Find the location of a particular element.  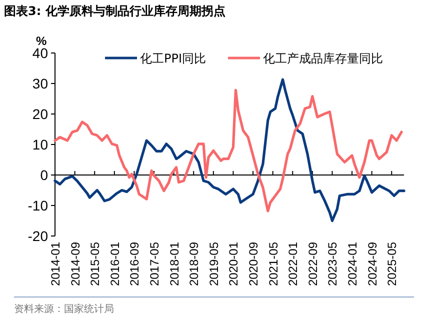

x-tick-label: 2015-05 is located at coordinates (95, 264).